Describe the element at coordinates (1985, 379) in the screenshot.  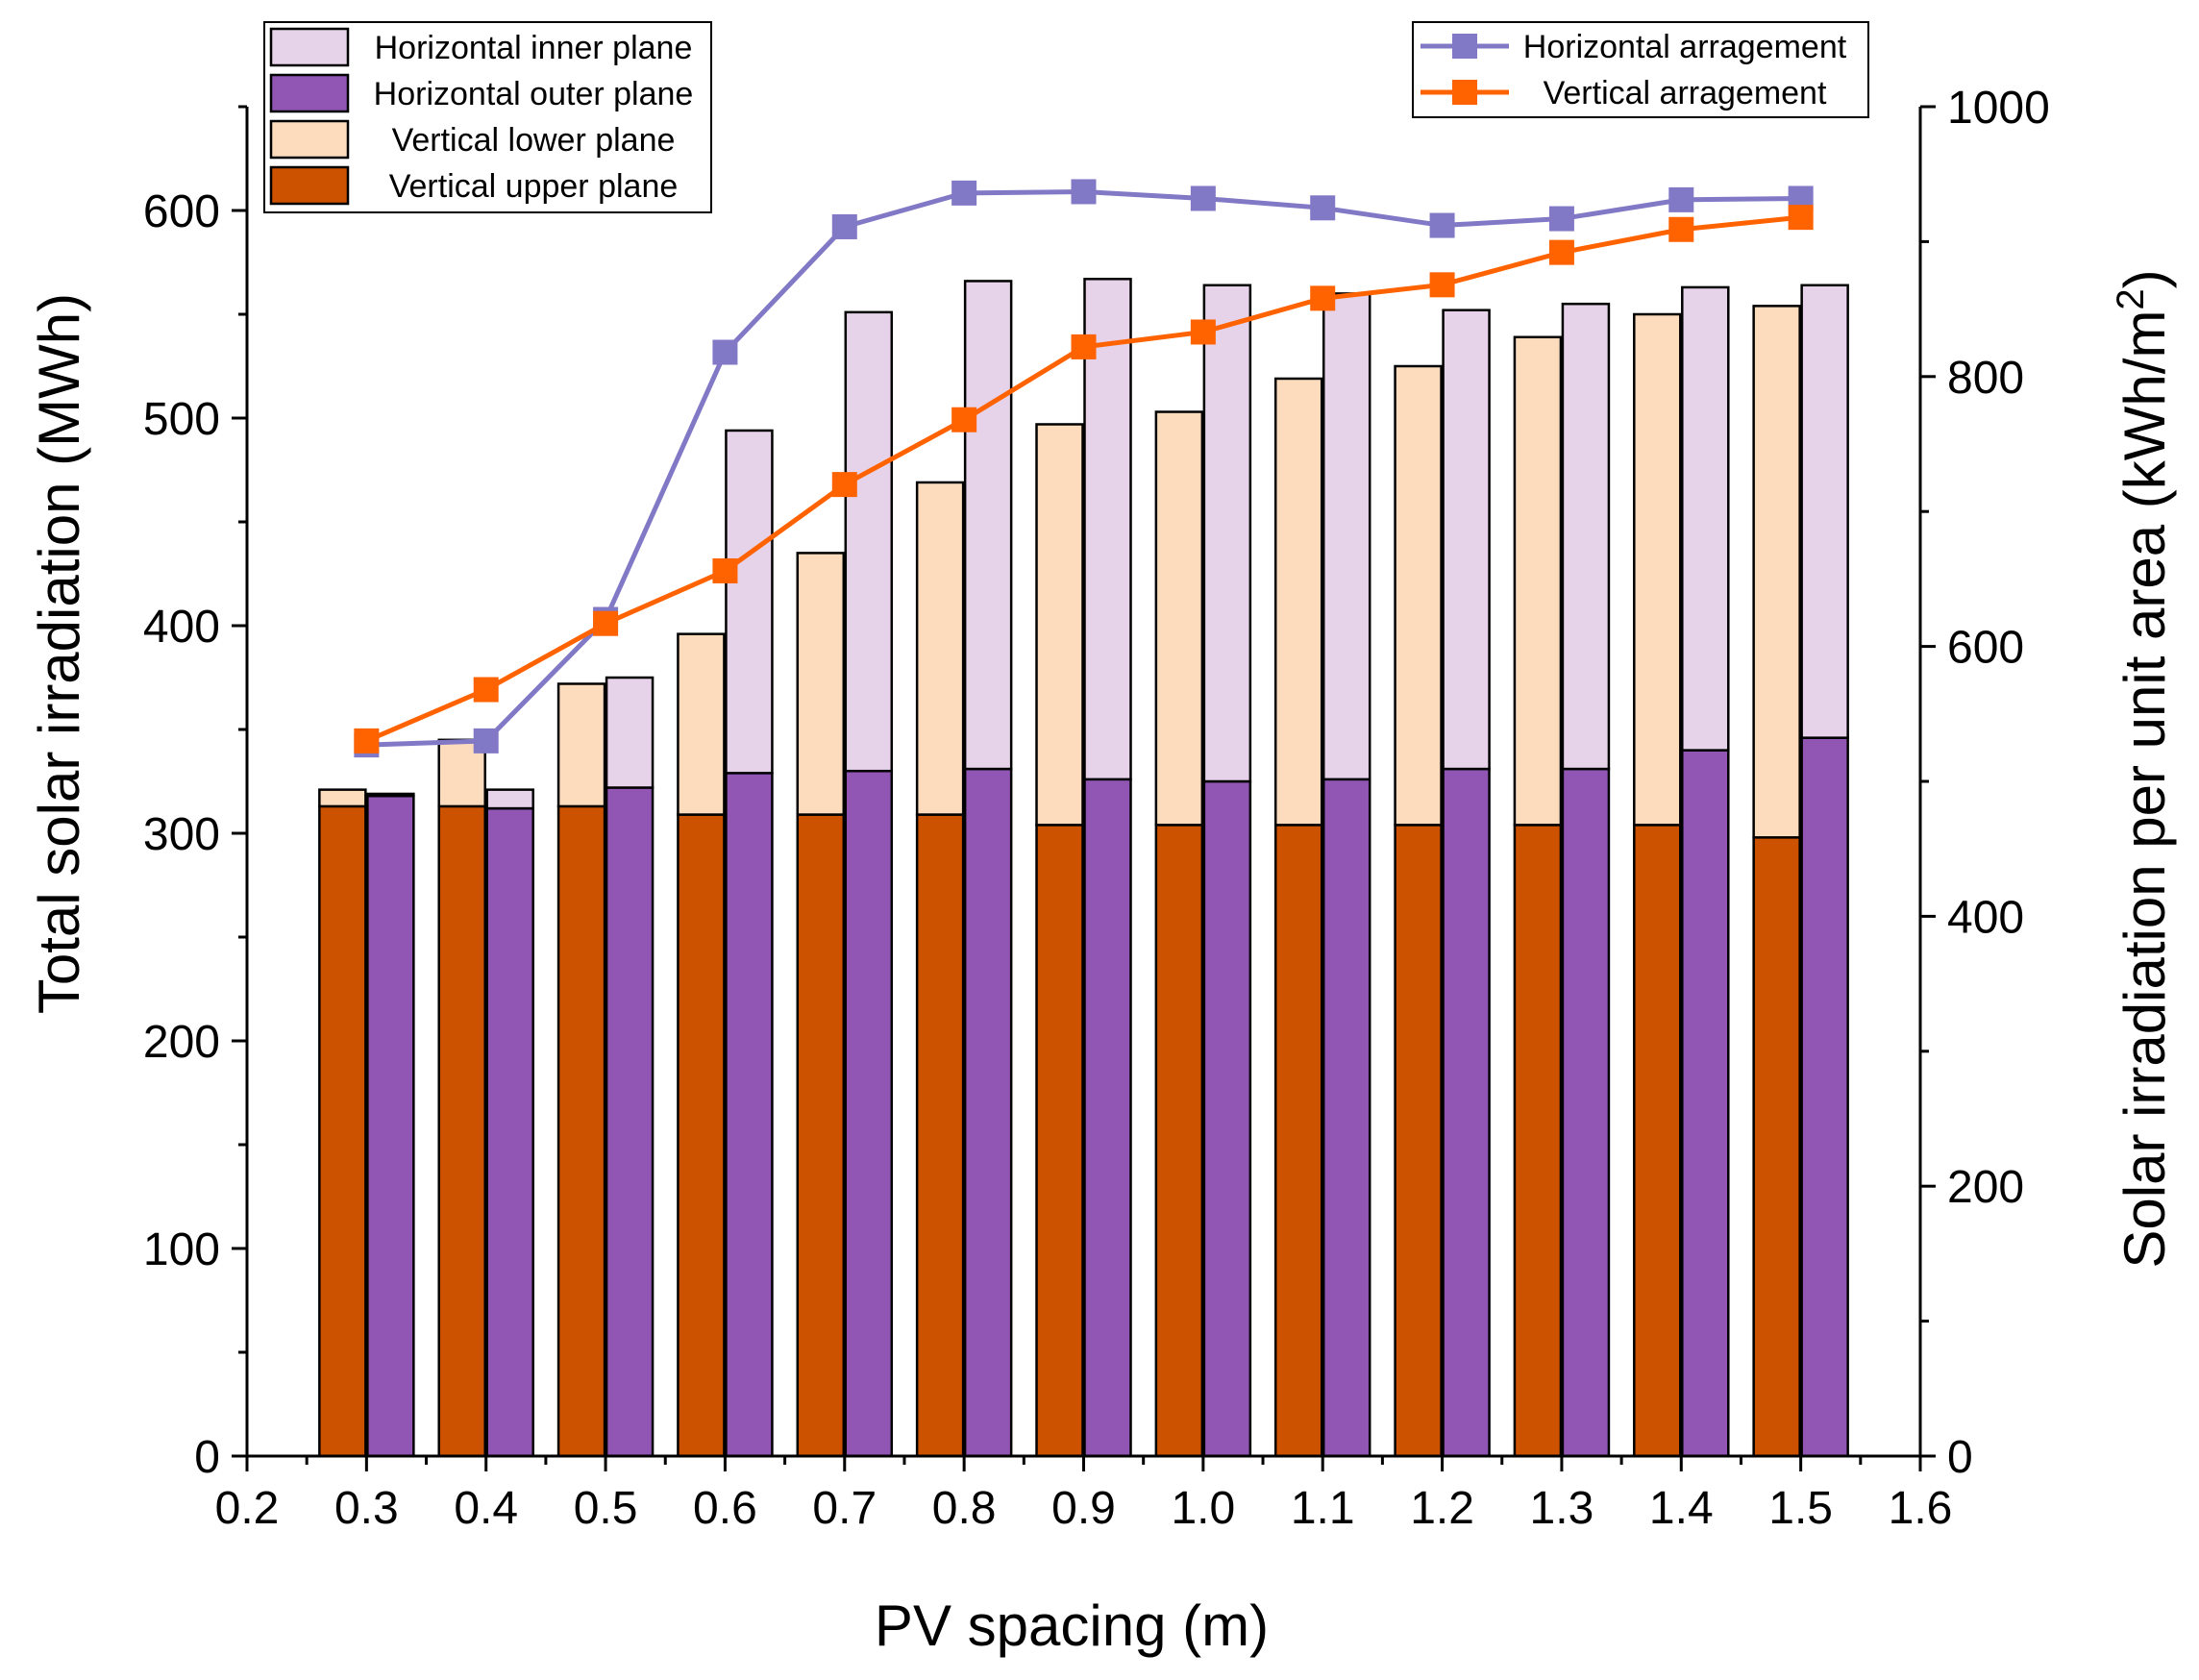
I see `y-right-tick-label-800: 800` at that location.